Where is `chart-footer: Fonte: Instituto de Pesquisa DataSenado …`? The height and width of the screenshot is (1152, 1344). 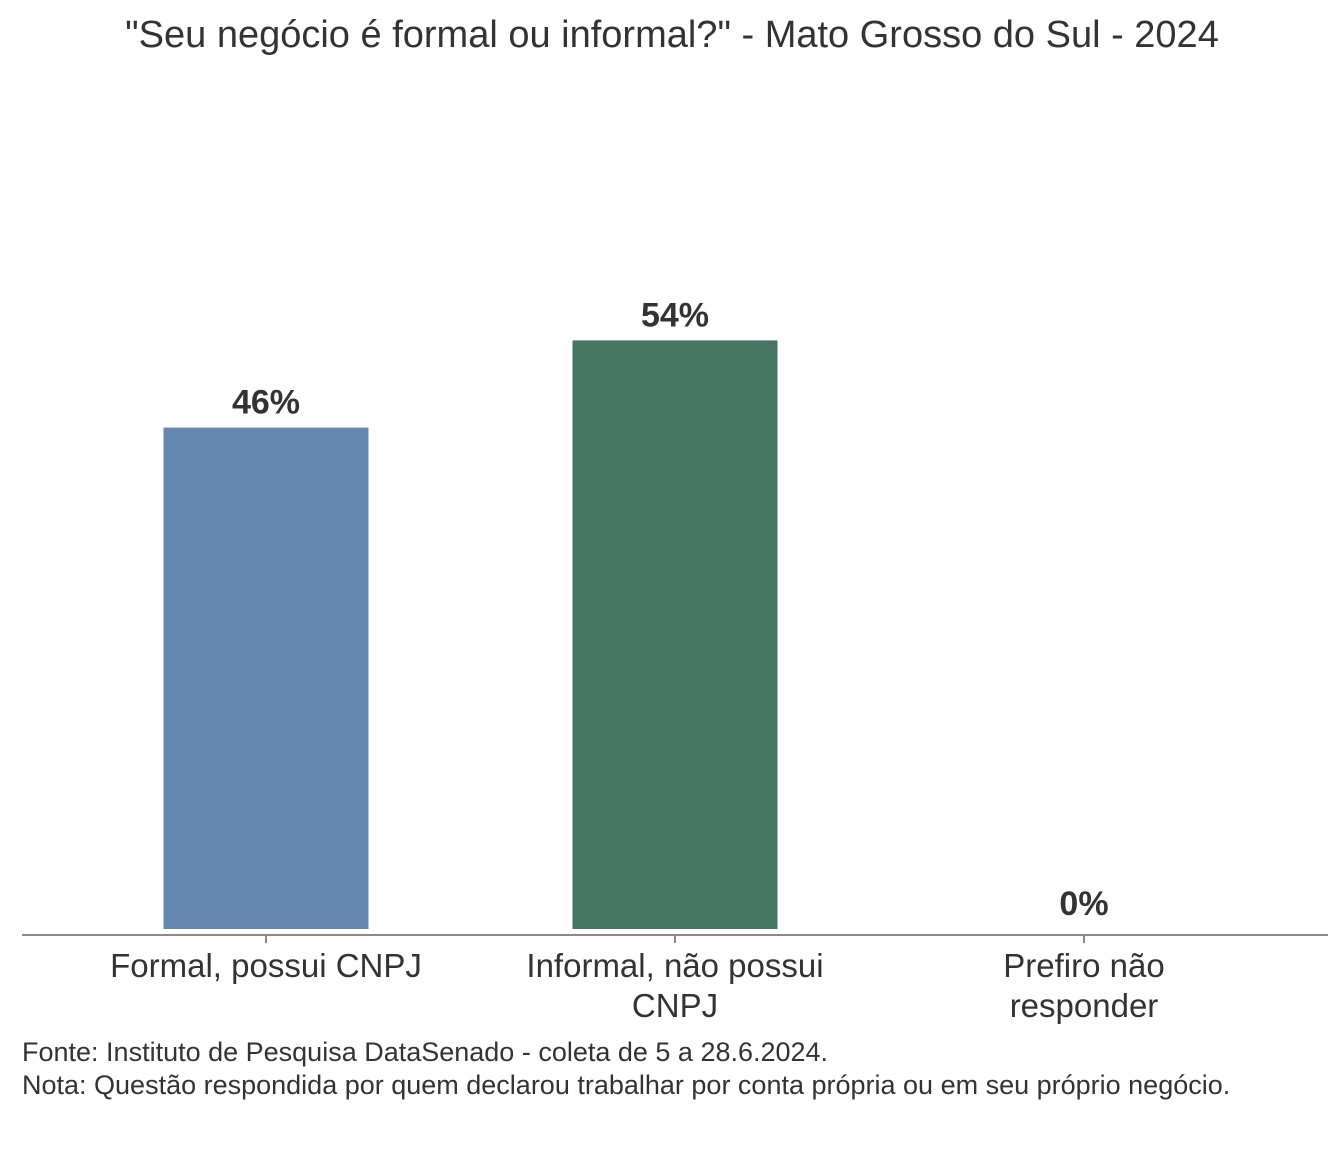 chart-footer: Fonte: Instituto de Pesquisa DataSenado … is located at coordinates (667, 1069).